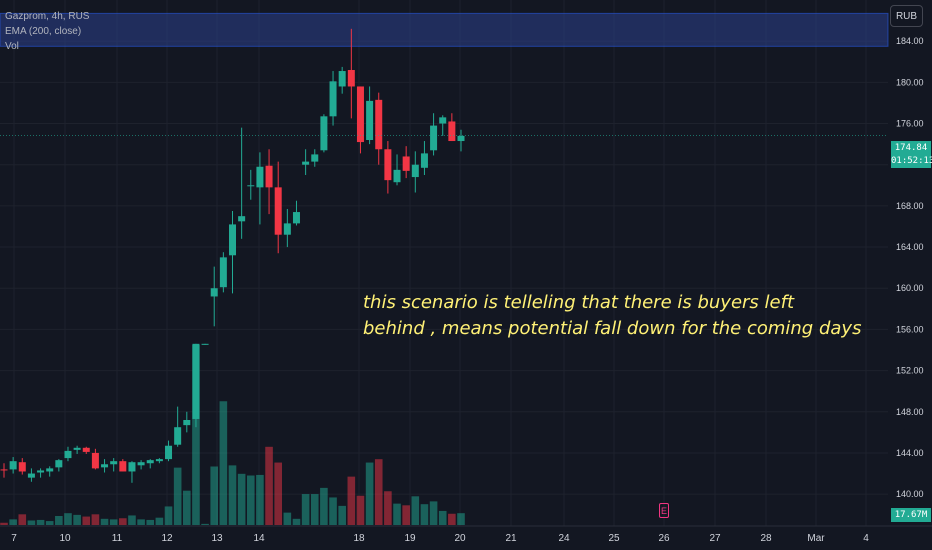  Describe the element at coordinates (910, 82) in the screenshot. I see `price-tick-label: 180.00` at that location.